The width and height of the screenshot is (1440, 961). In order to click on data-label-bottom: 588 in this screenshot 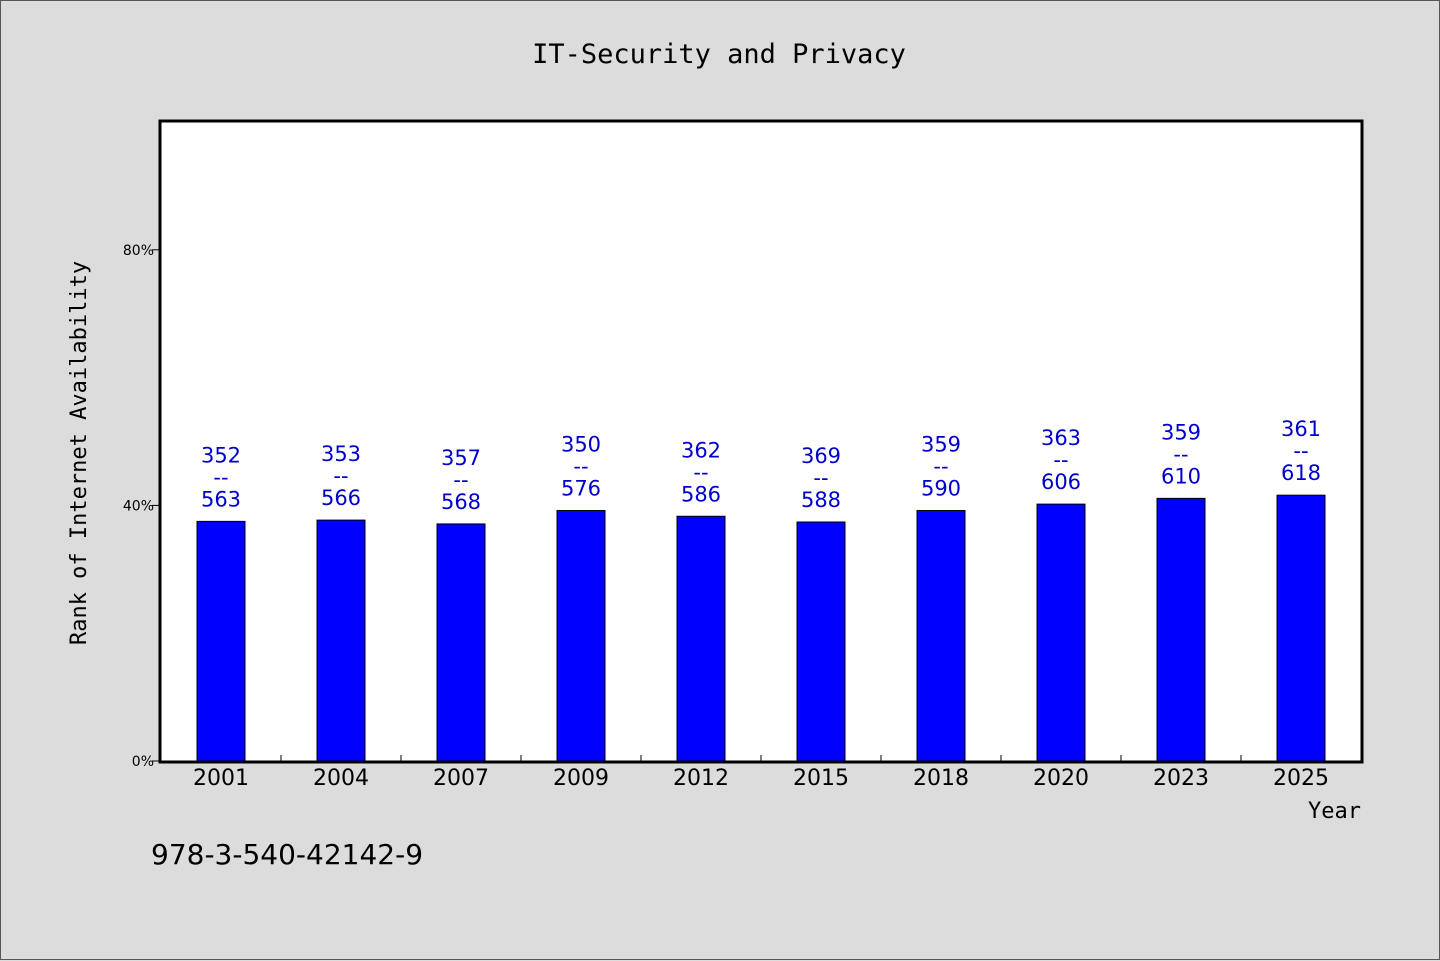, I will do `click(821, 500)`.